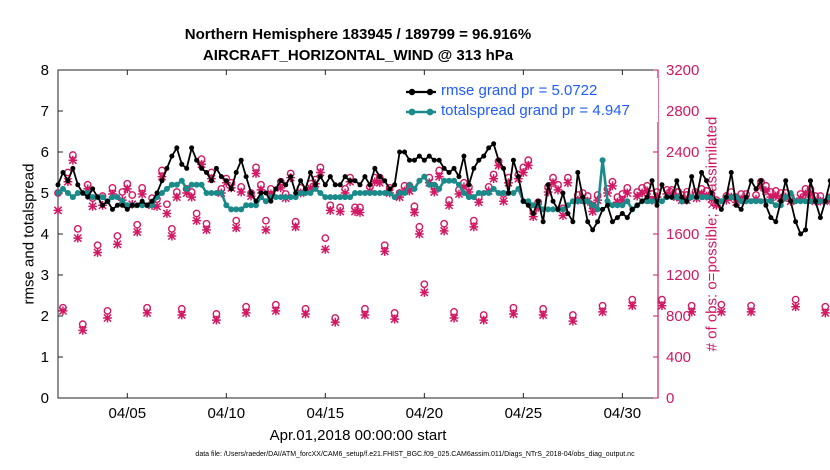 The height and width of the screenshot is (470, 830). Describe the element at coordinates (529, 112) in the screenshot. I see `legend-item-totalspread: totalspread grand pr = 4.947` at that location.